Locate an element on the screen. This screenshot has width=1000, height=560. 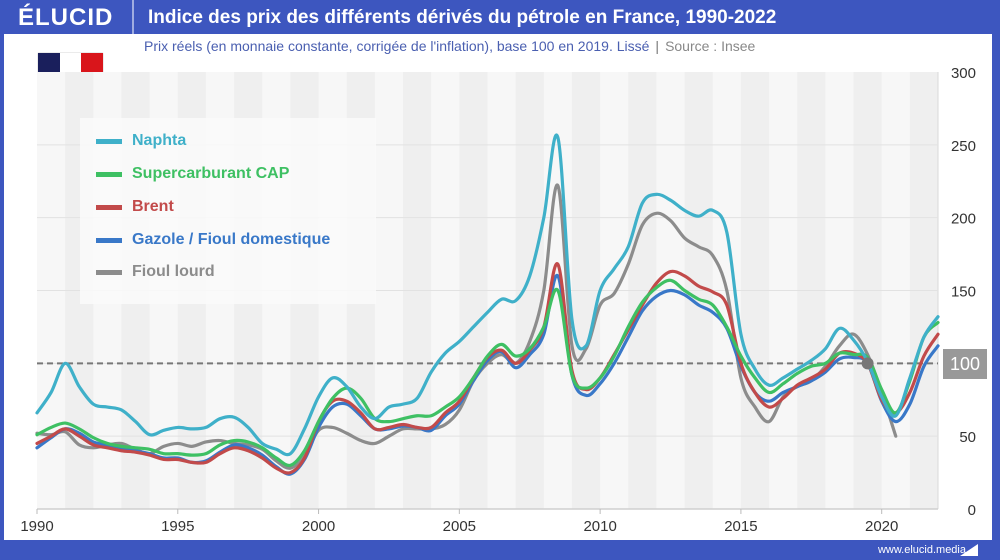
legend-item: Naphta is located at coordinates (141, 141).